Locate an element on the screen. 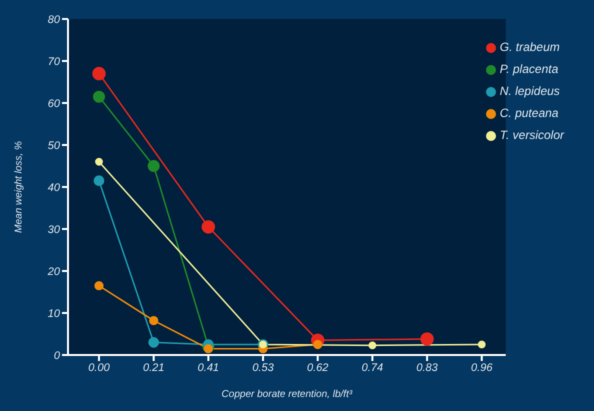 This screenshot has width=594, height=411. legend-label: N. lepideus is located at coordinates (530, 91).